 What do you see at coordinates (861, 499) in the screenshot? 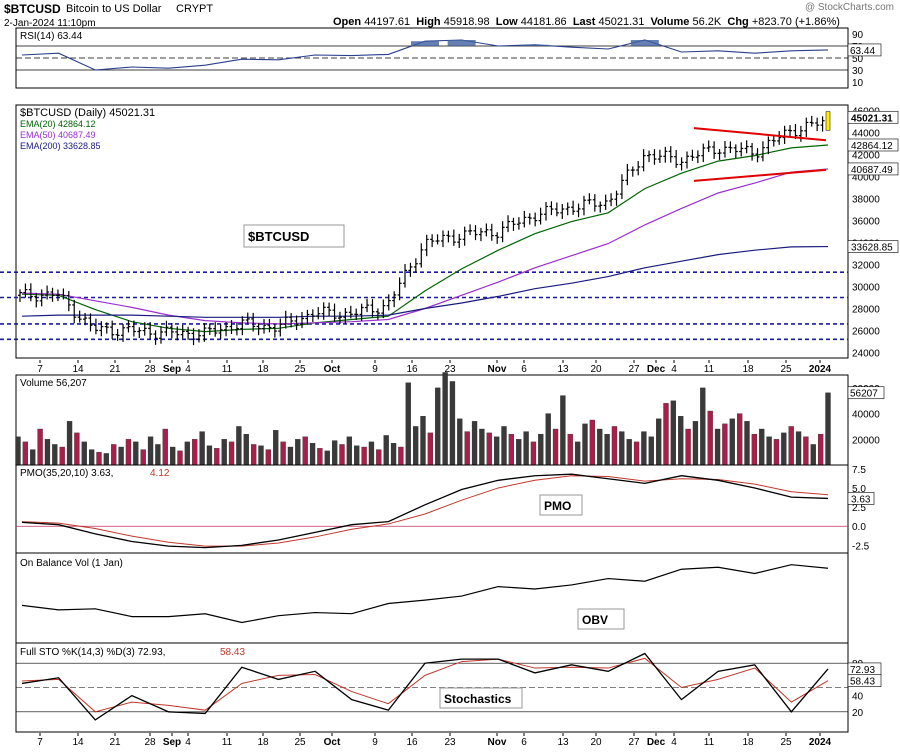
I see `pmo-tag-text: 3.63` at bounding box center [861, 499].